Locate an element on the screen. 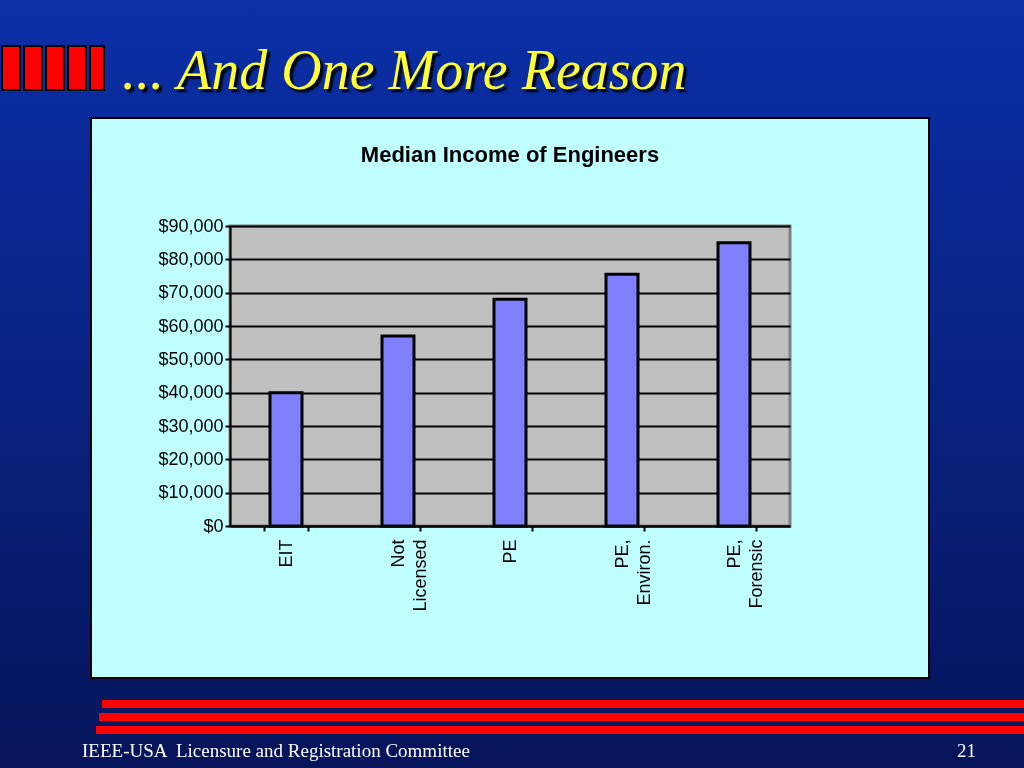 The height and width of the screenshot is (768, 1024). y-tick-label: $20,000 is located at coordinates (191, 458).